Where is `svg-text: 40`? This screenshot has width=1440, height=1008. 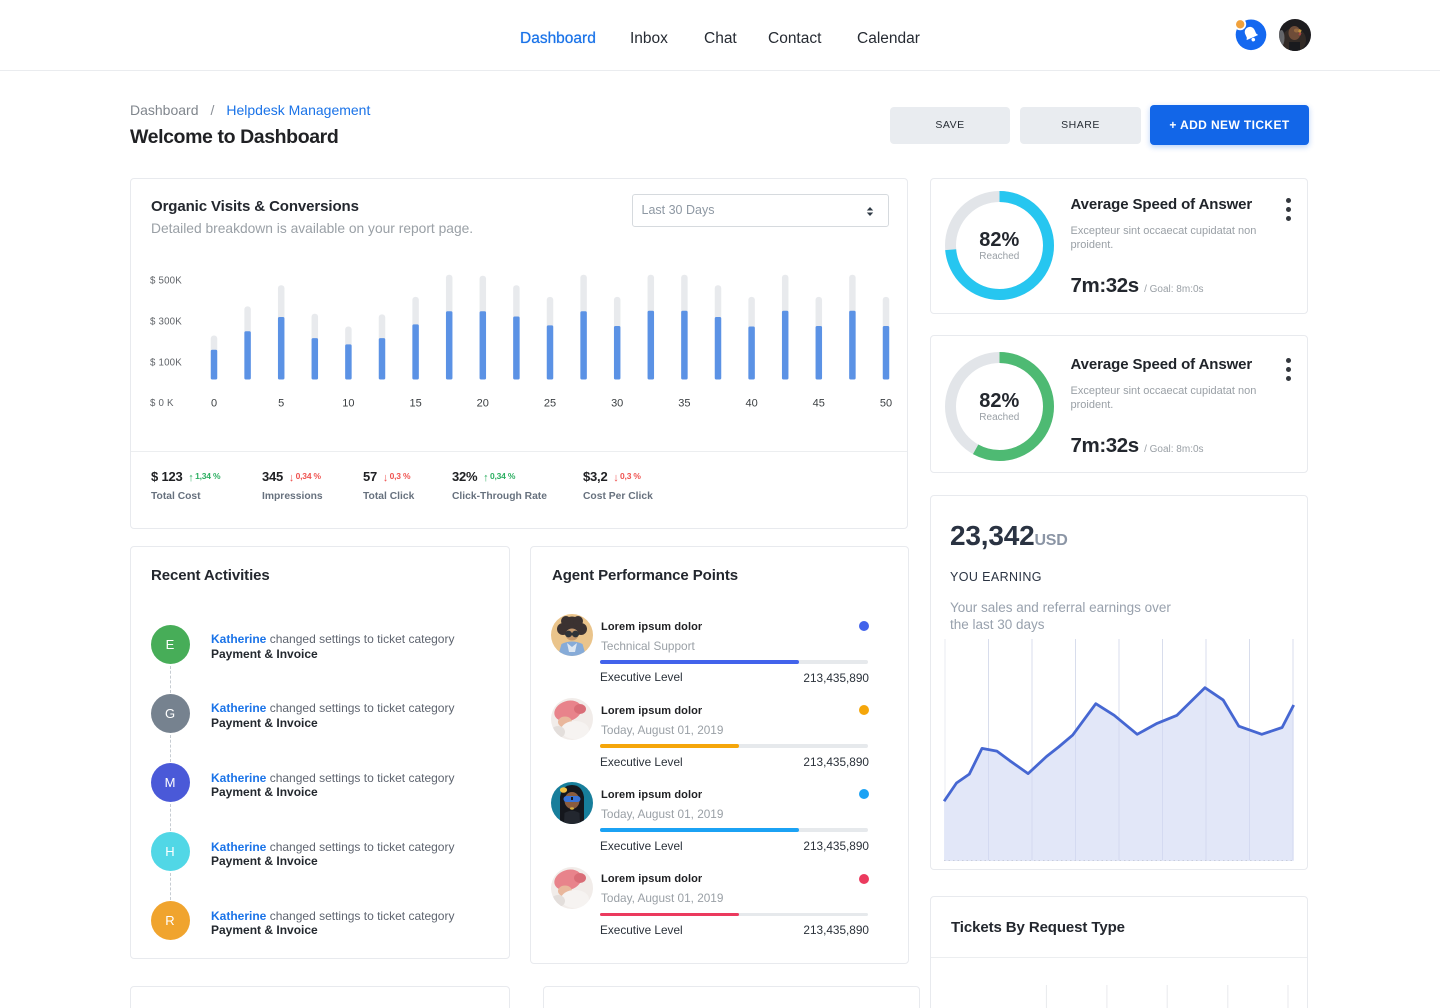 svg-text: 40 is located at coordinates (751, 403).